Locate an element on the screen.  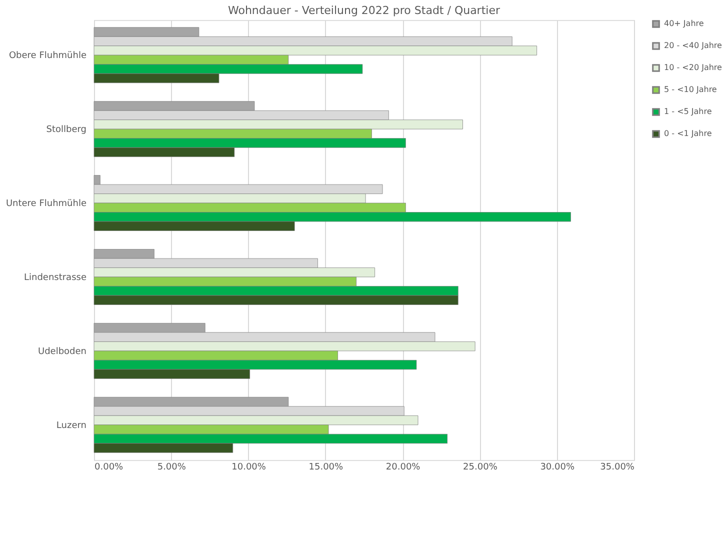
x-tick-label: 5.00% is located at coordinates (171, 467).